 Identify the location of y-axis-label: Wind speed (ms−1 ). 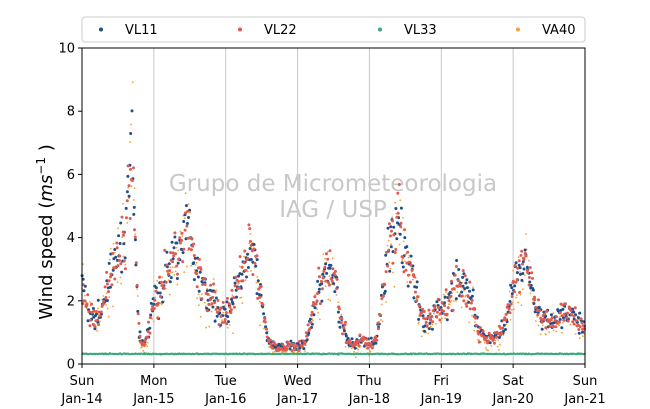
(45, 231).